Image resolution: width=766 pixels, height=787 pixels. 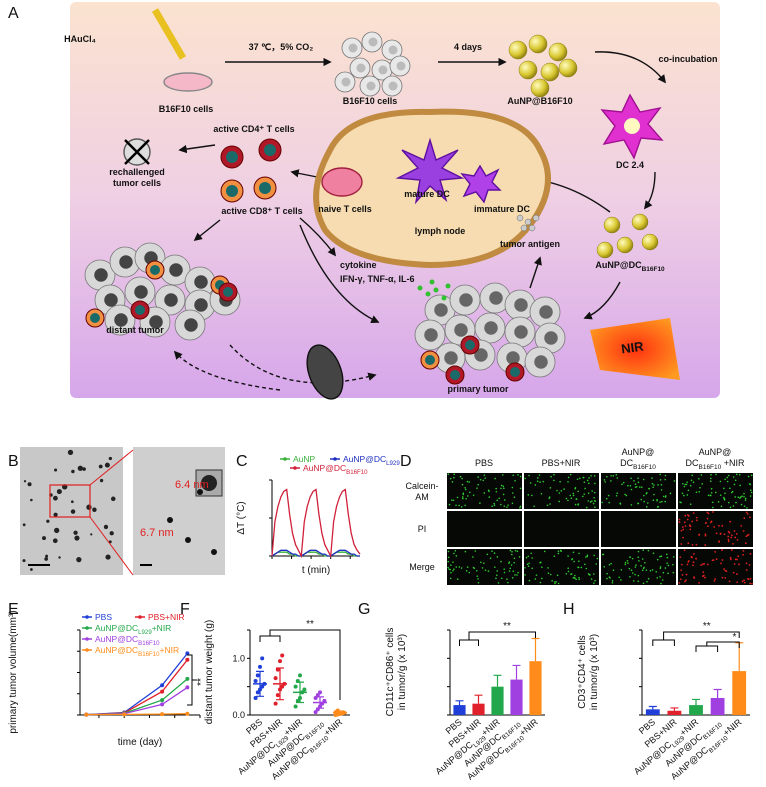 What do you see at coordinates (166, 617) in the screenshot?
I see `legend-label: PBS+NIR` at bounding box center [166, 617].